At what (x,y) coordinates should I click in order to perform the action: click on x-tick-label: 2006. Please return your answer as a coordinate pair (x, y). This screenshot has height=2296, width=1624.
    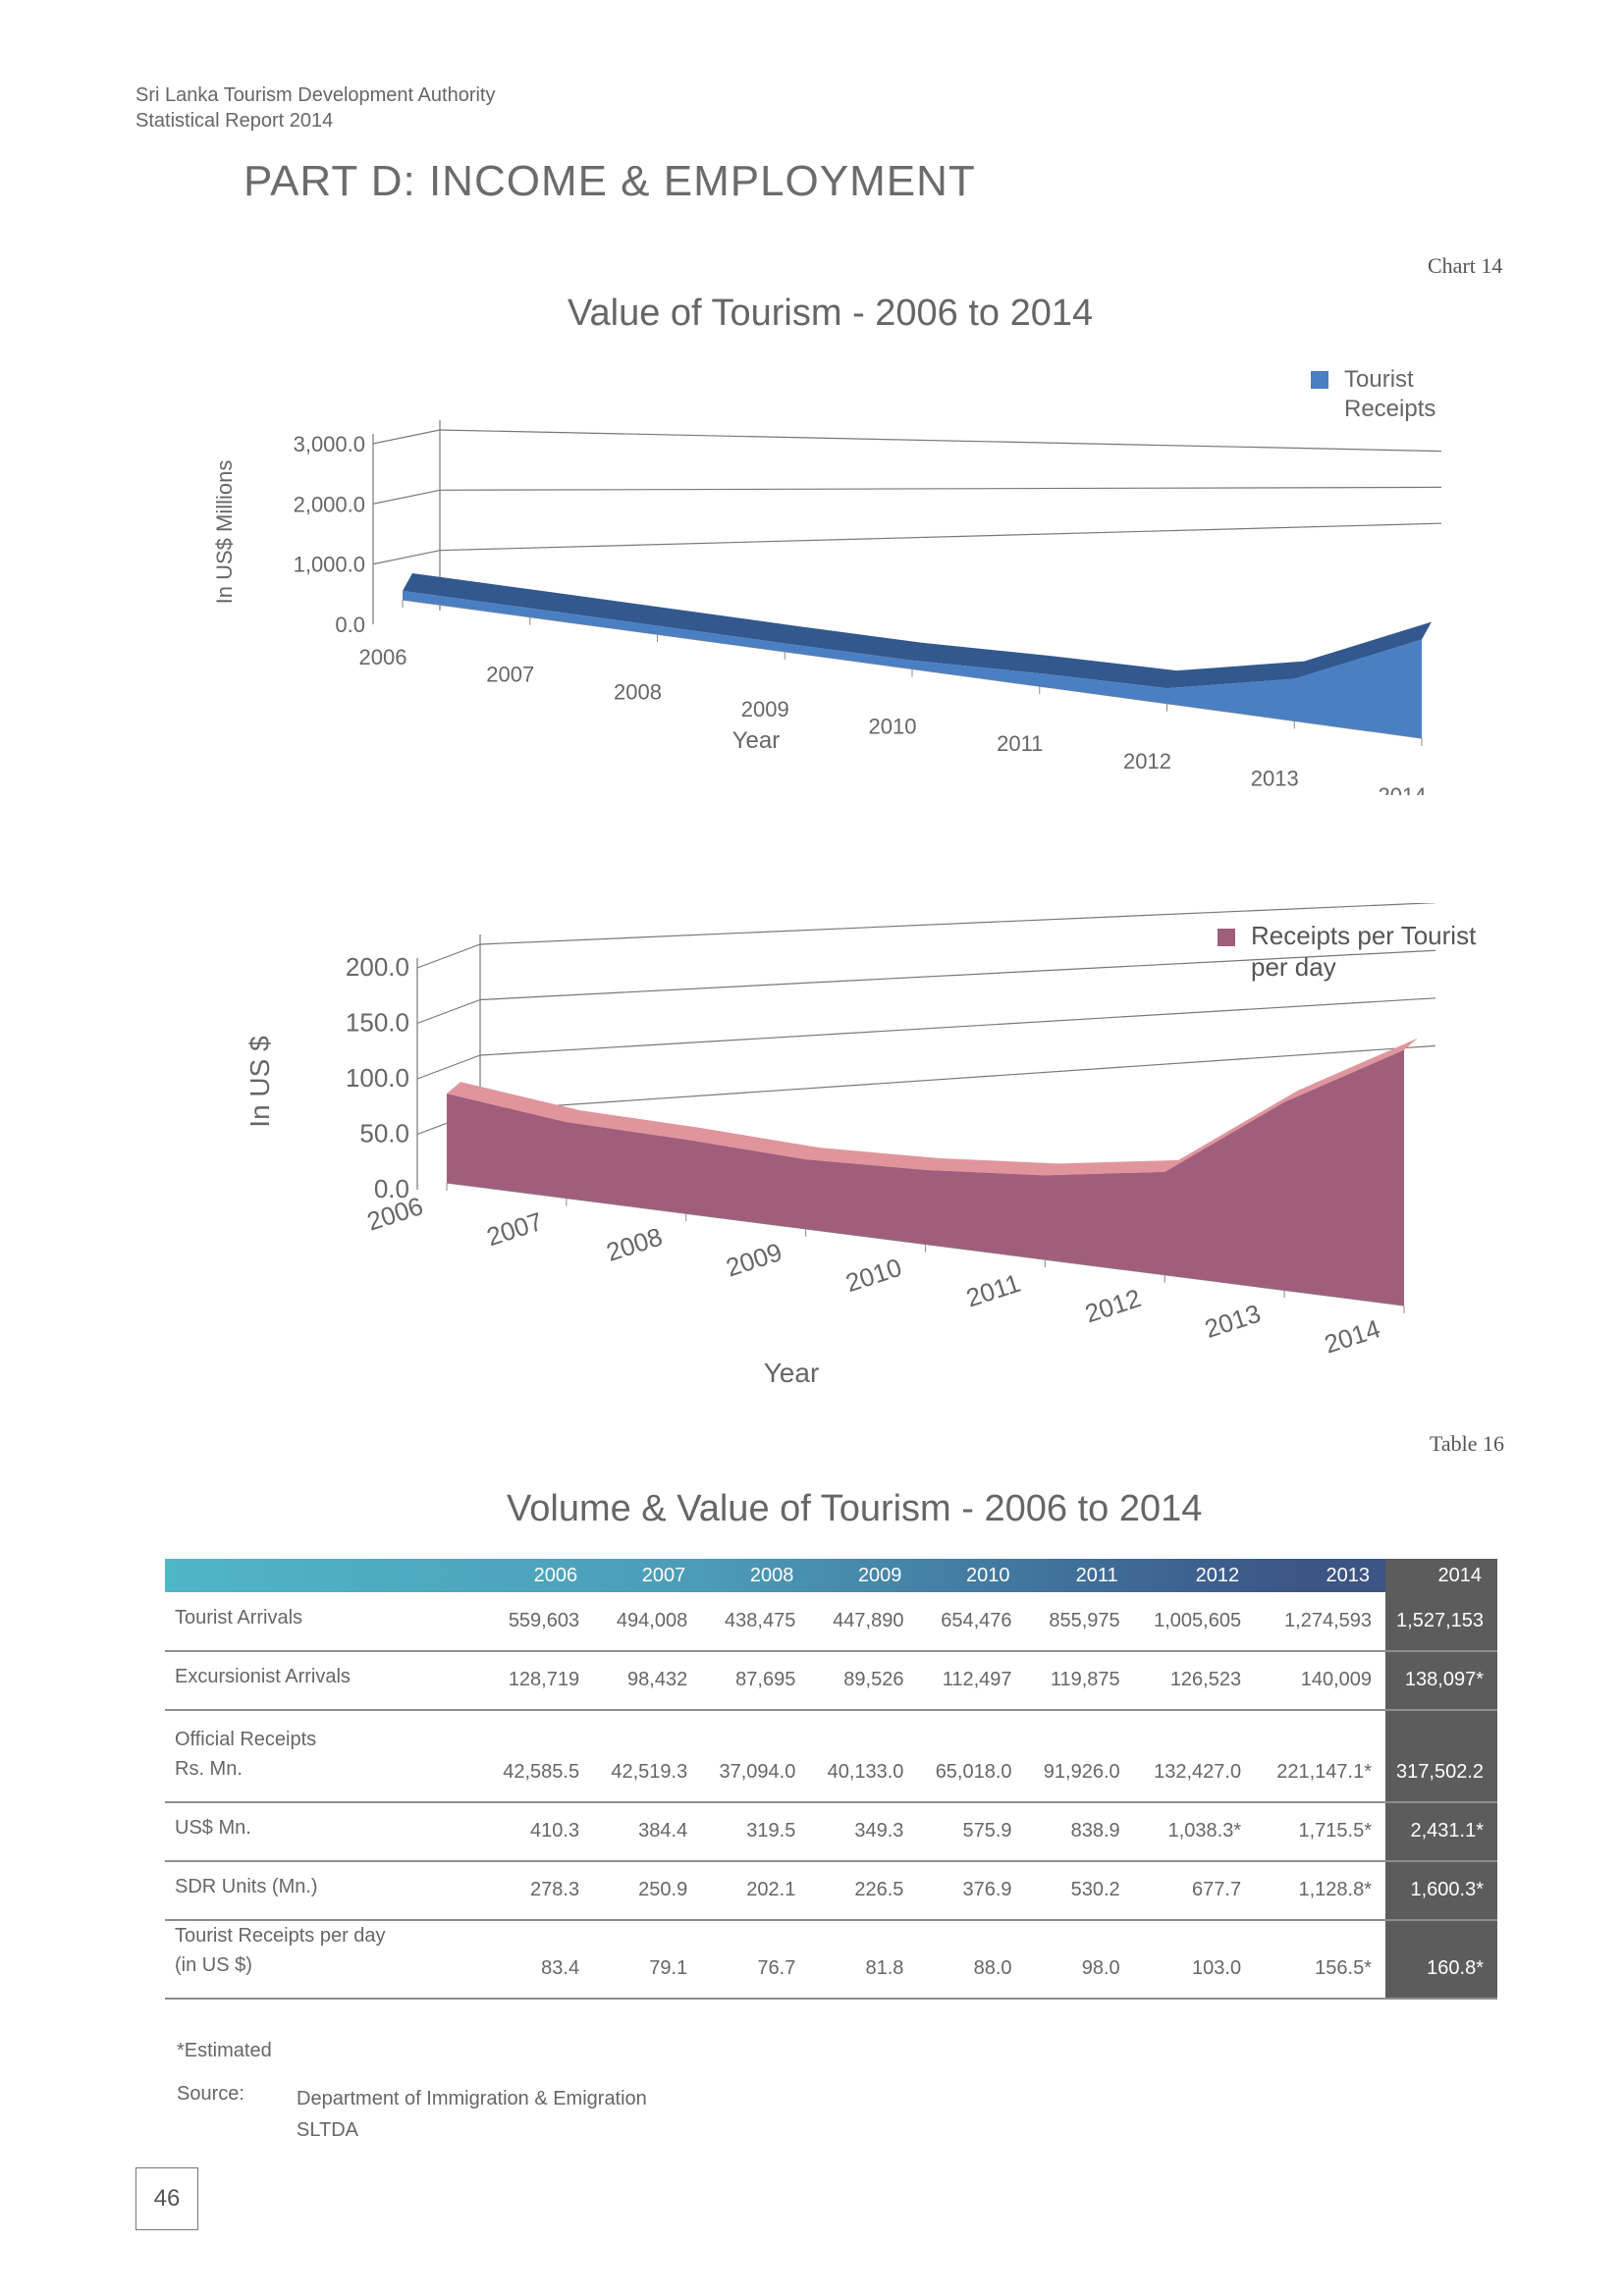
    Looking at the image, I should click on (394, 1213).